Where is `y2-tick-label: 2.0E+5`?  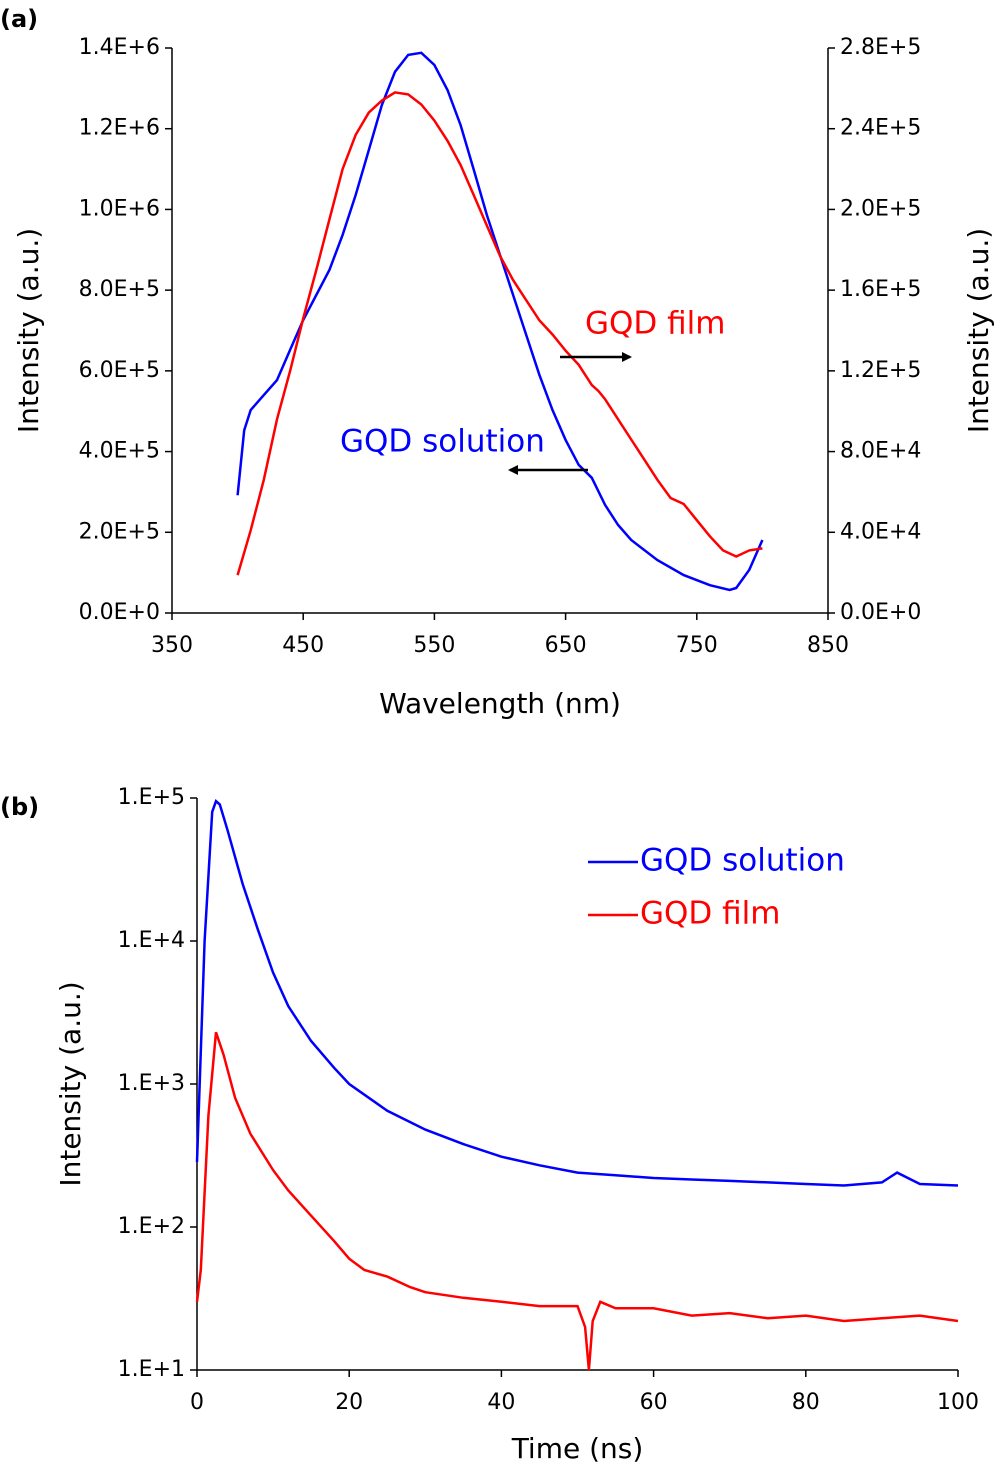
y2-tick-label: 2.0E+5 is located at coordinates (880, 208).